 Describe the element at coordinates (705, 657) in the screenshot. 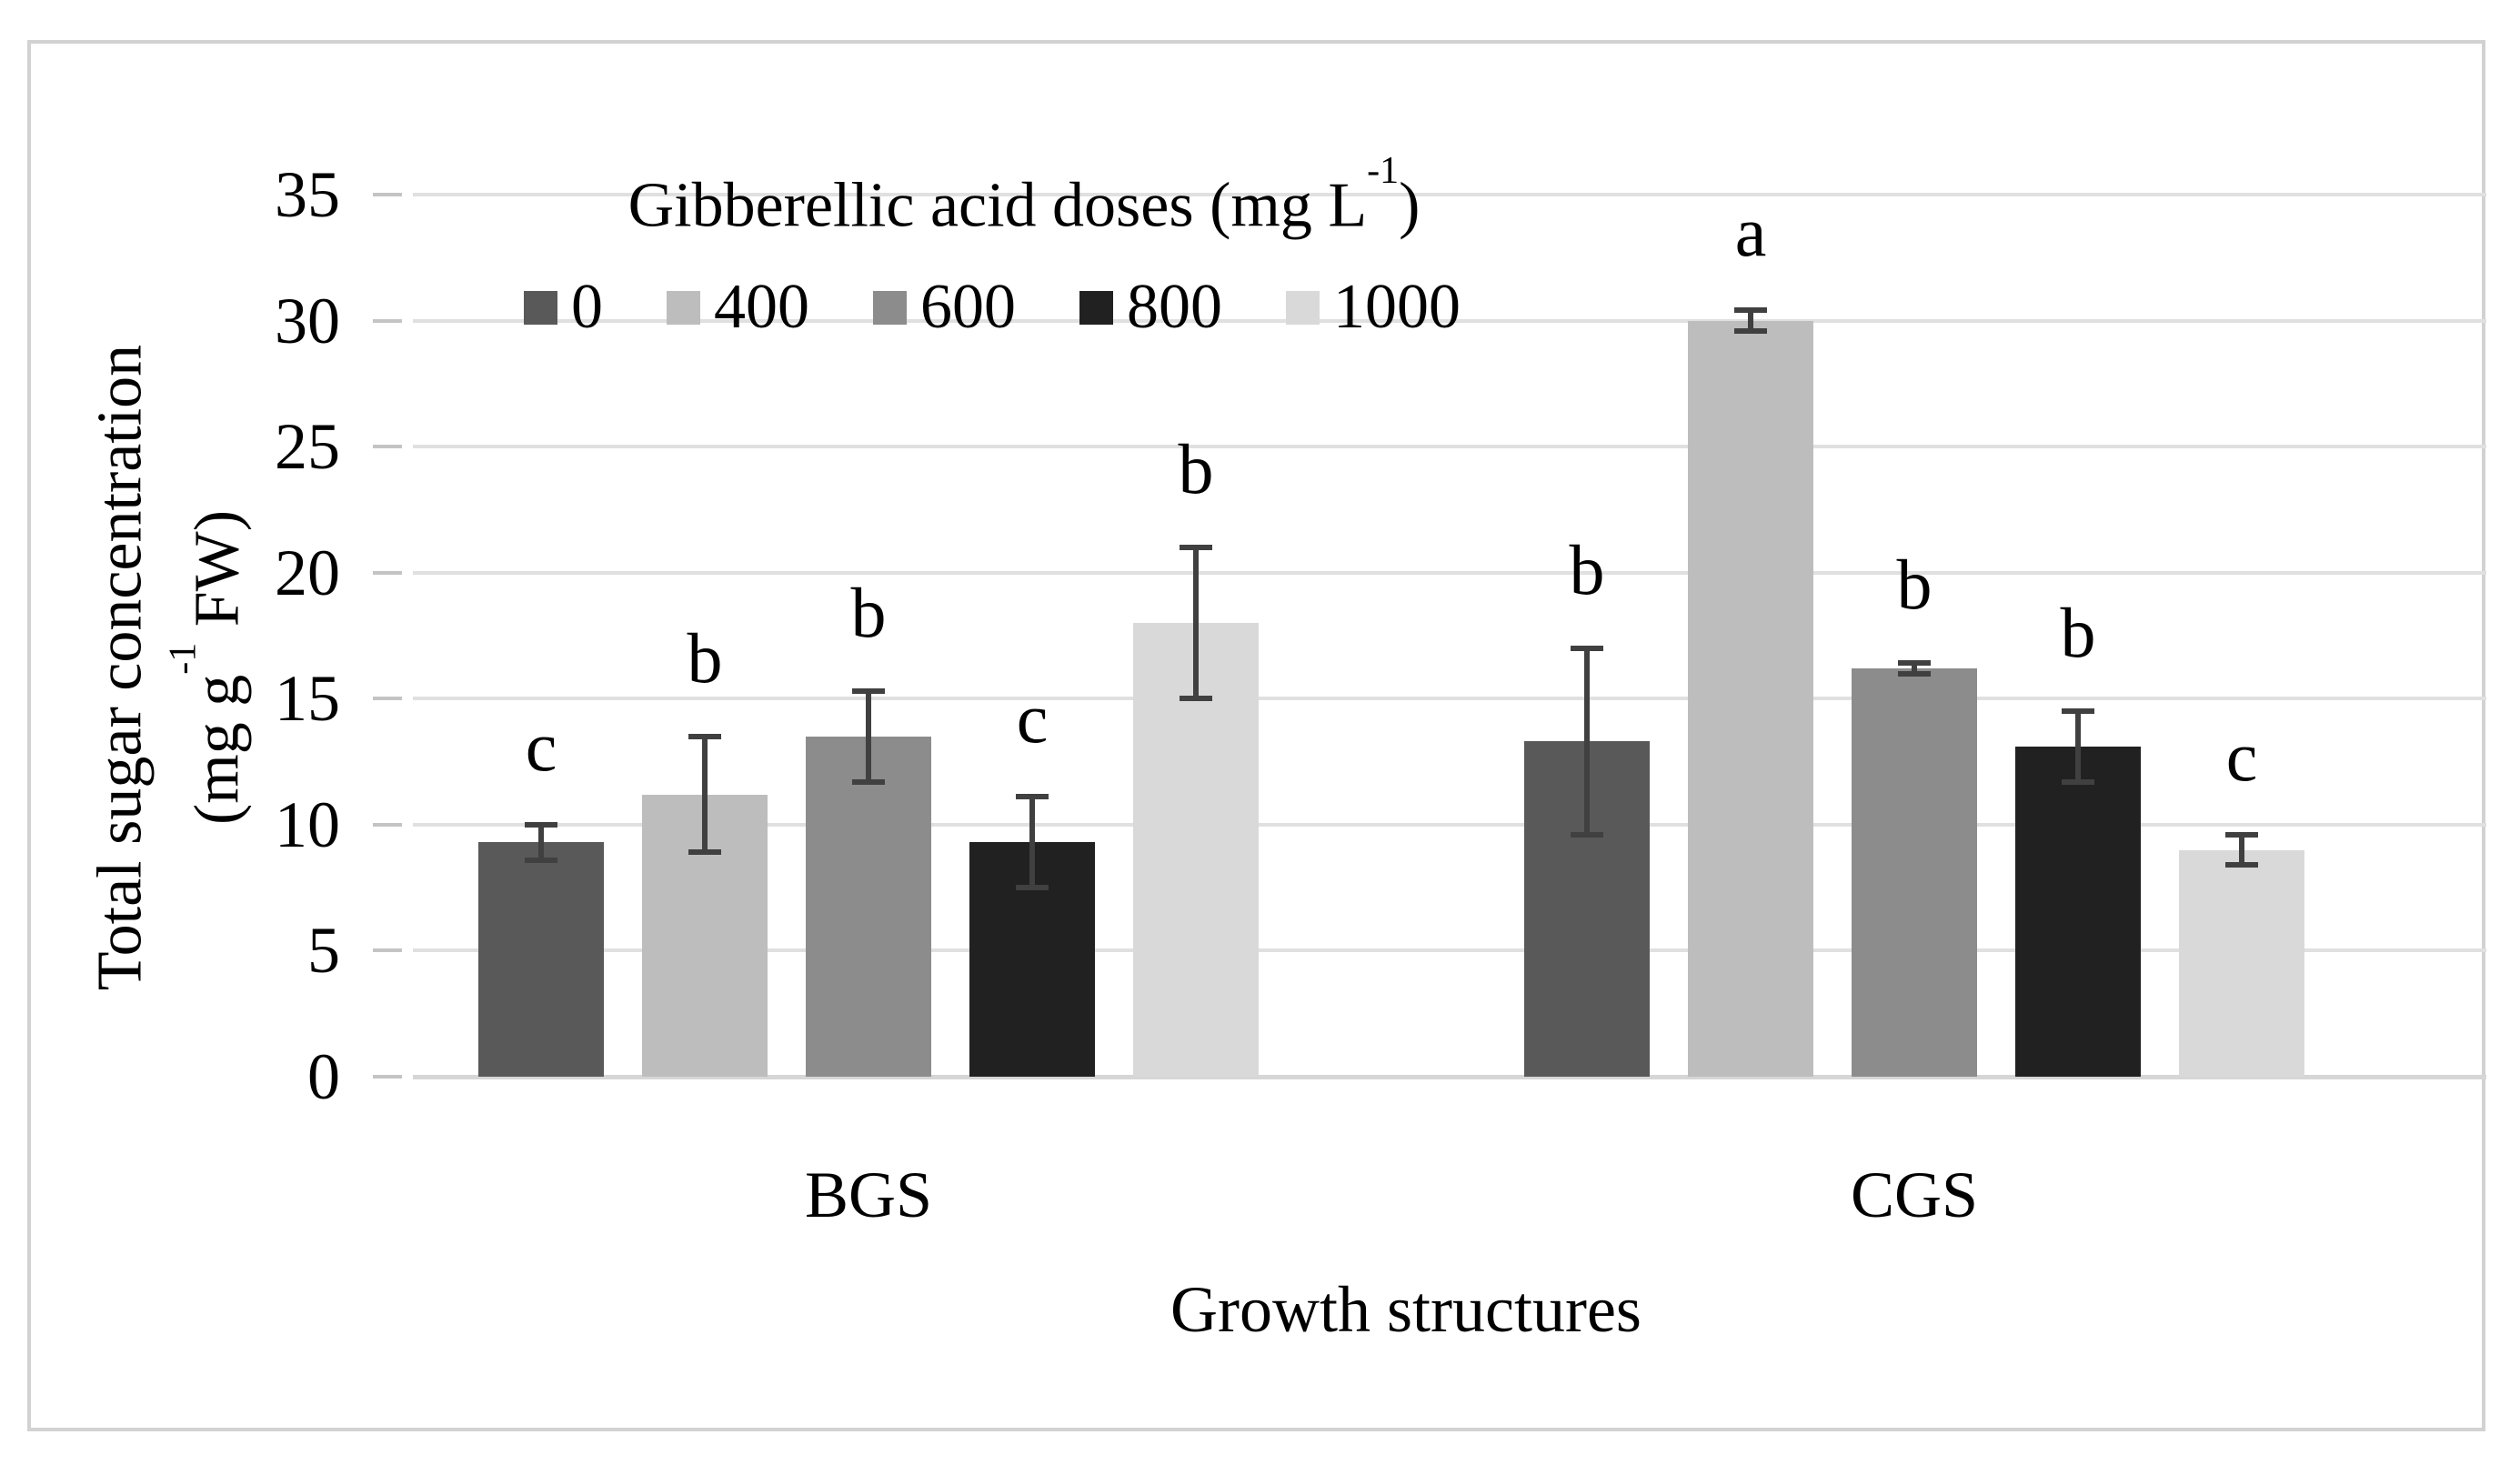

I see `significance-letter-BGS-dose-400: b` at that location.